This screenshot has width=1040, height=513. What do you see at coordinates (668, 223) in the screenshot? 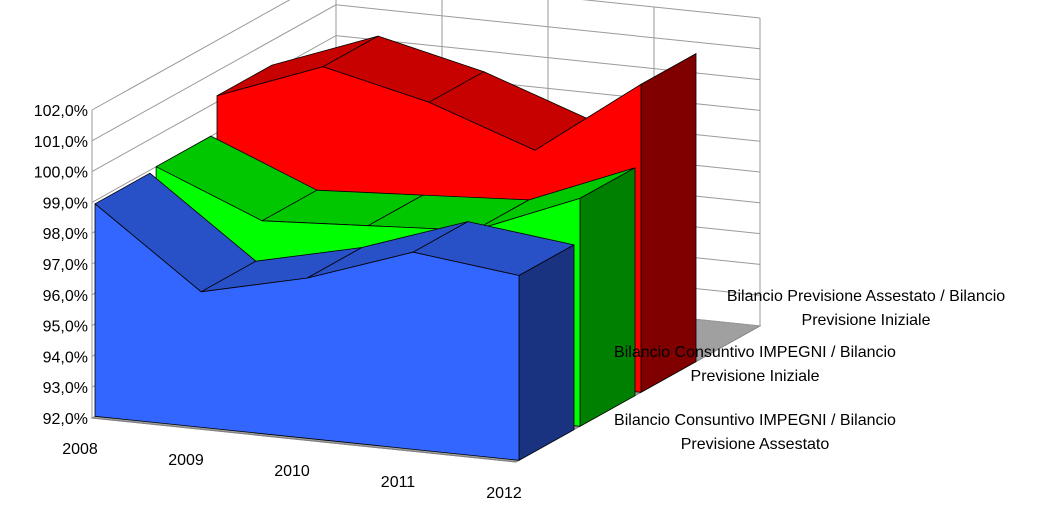
I see `series-3-side-face` at bounding box center [668, 223].